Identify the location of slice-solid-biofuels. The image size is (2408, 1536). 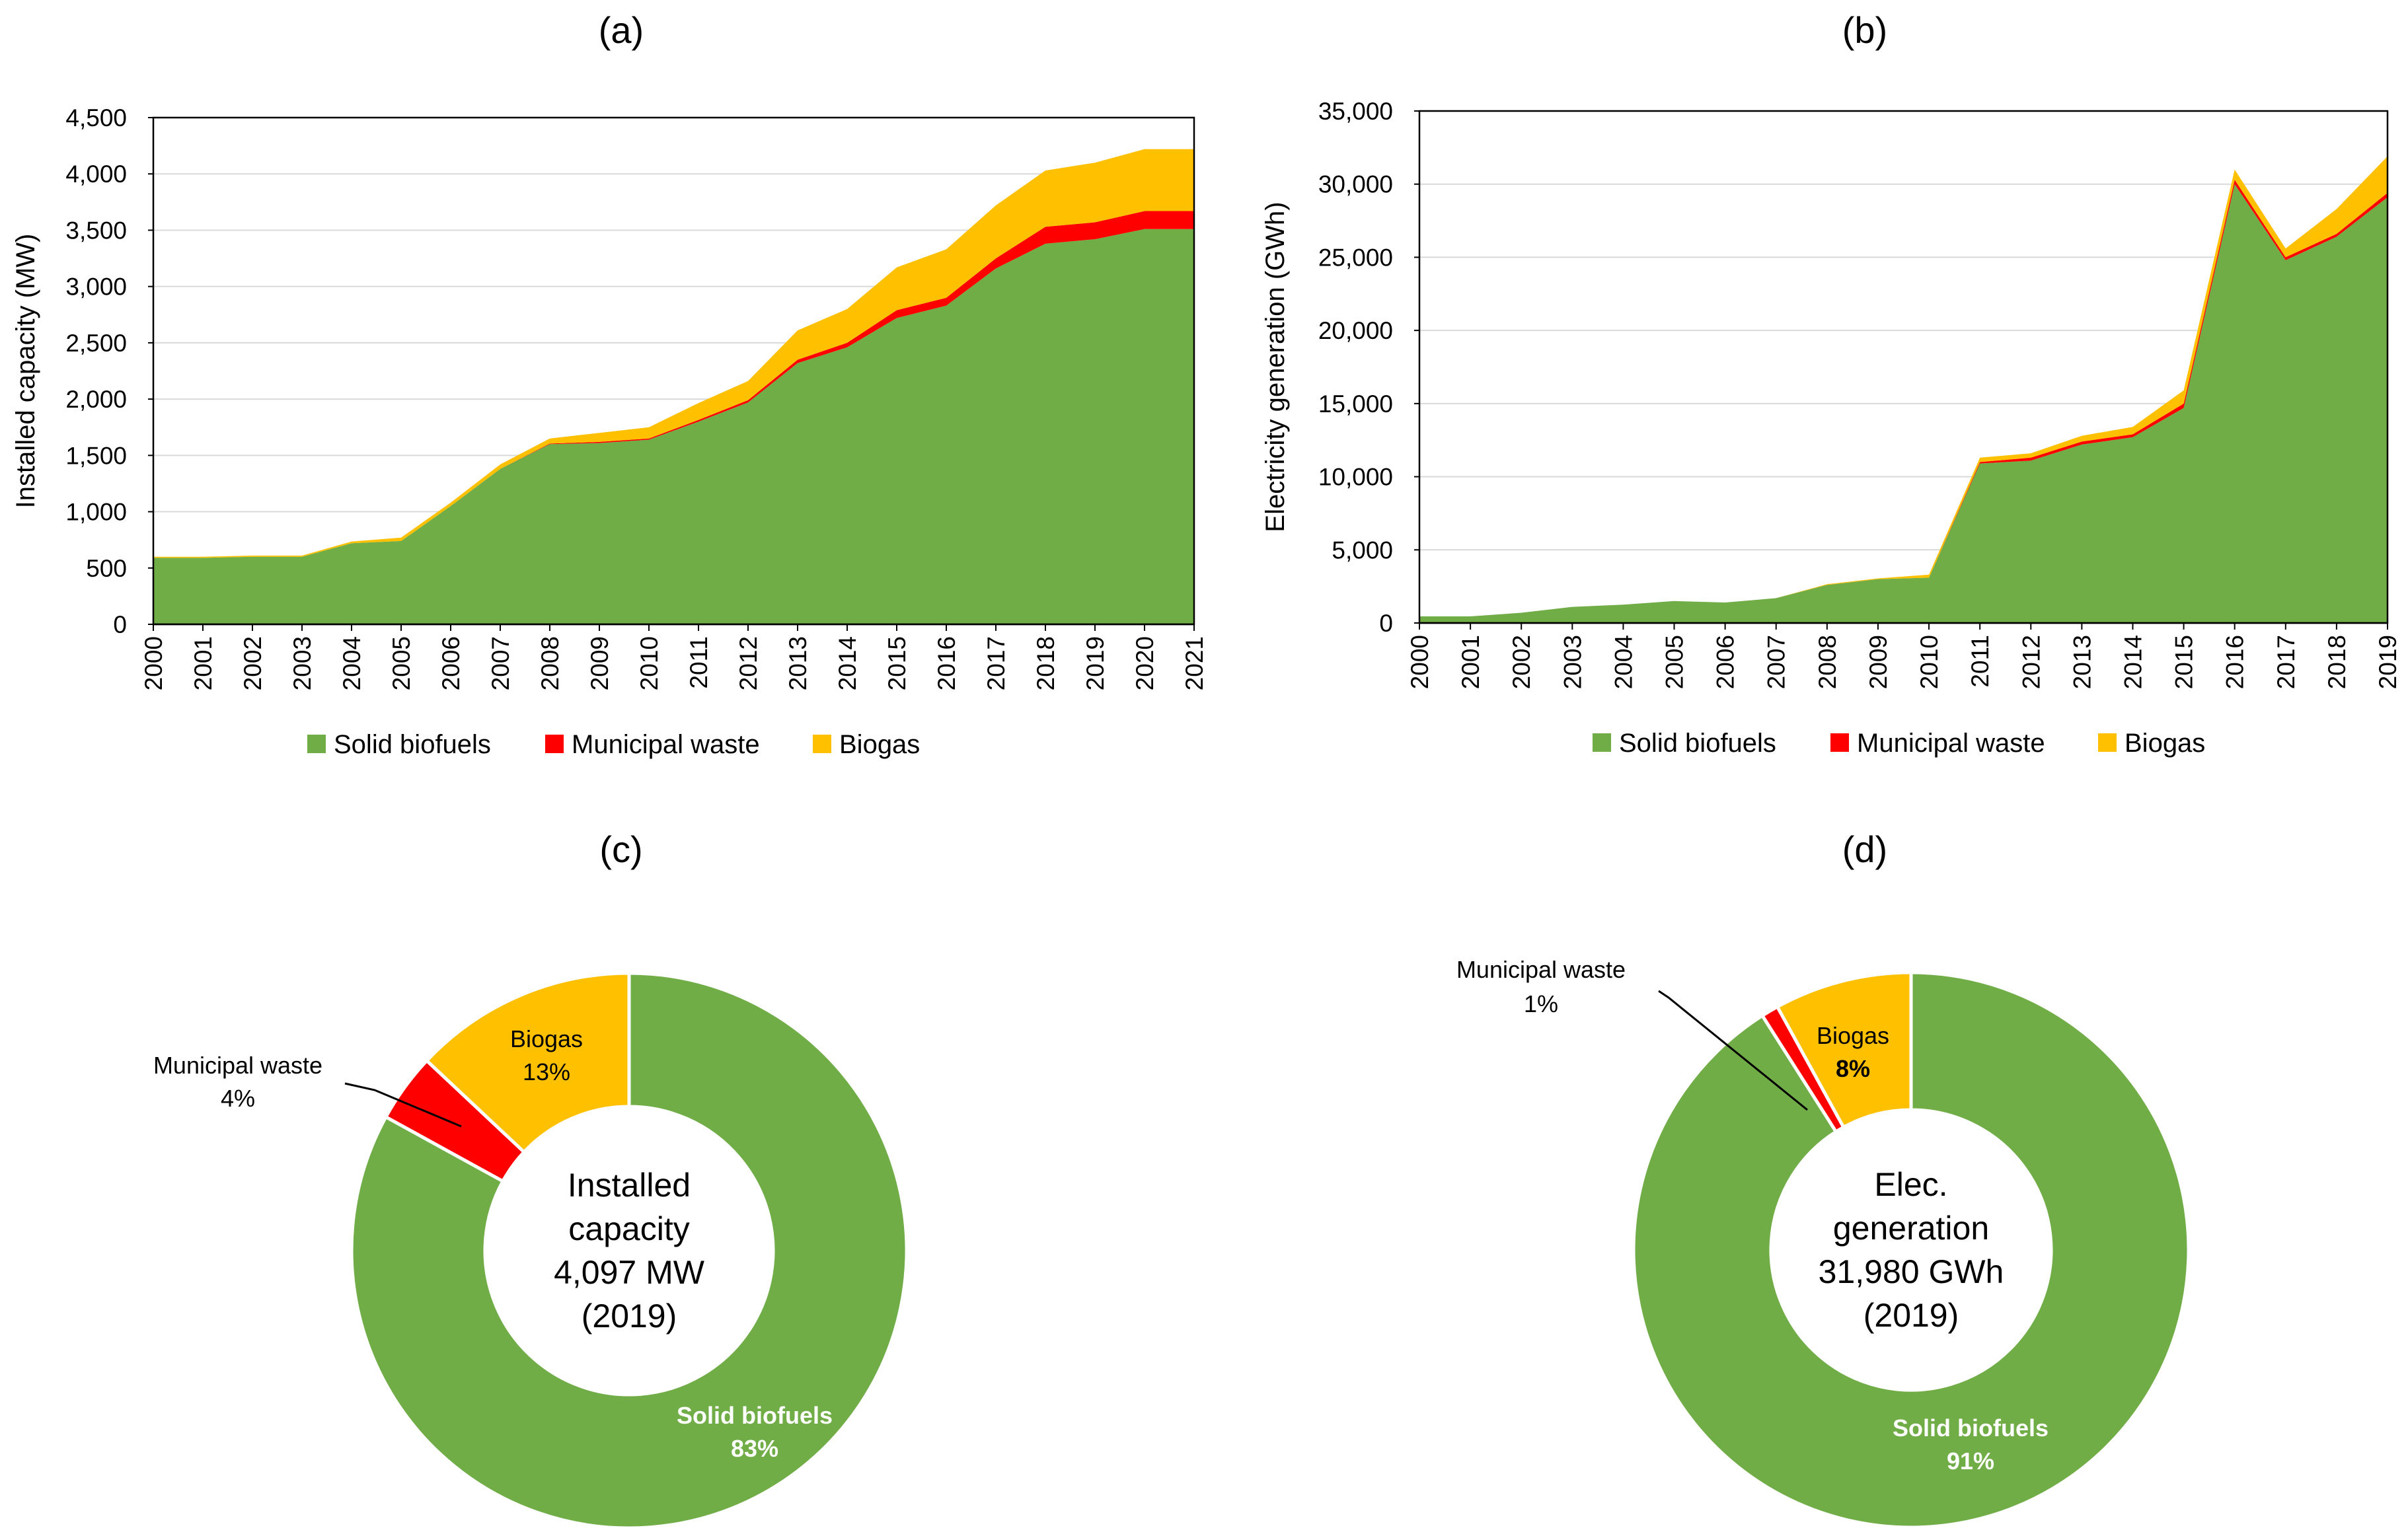
(1911, 1249).